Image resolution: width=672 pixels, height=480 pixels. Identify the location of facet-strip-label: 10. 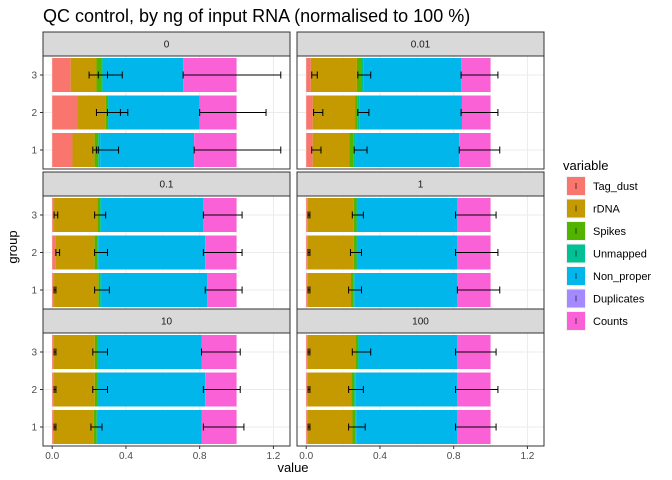
(167, 322).